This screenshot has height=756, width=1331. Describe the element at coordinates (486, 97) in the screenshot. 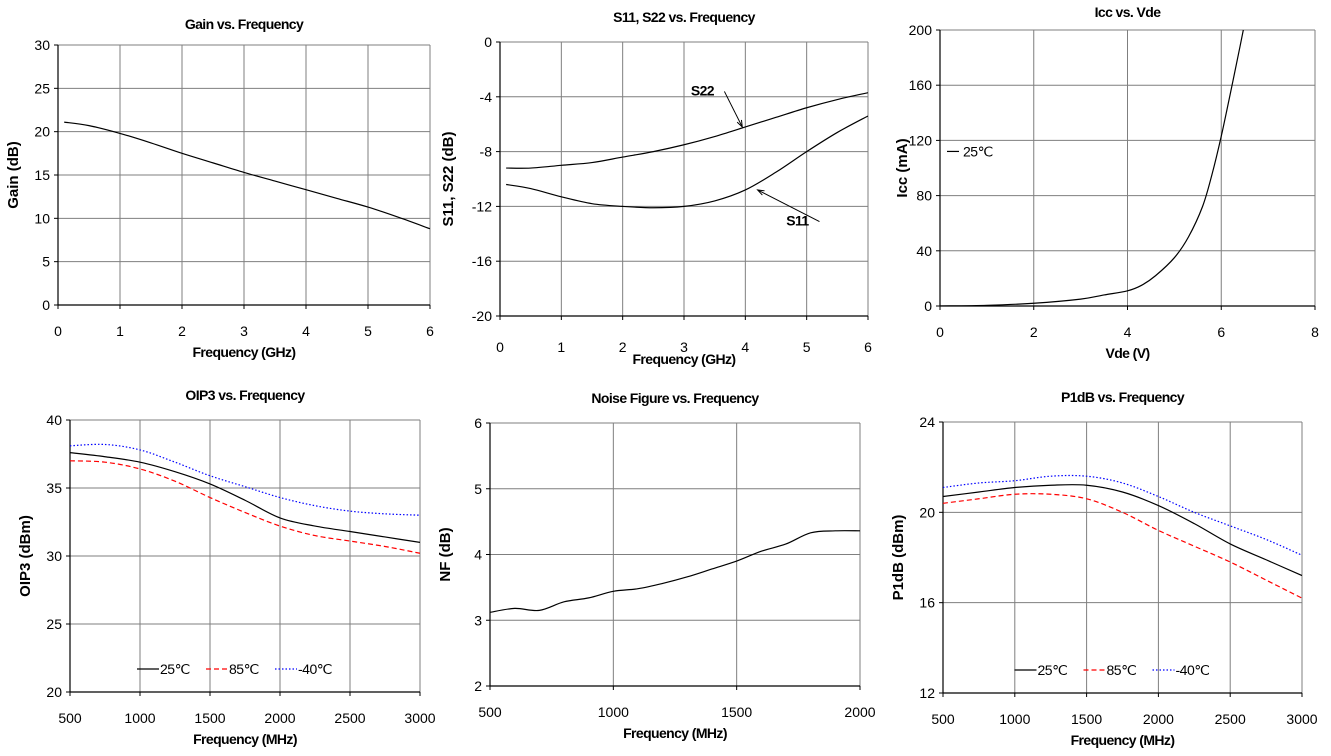

I see `y-tick-label: -4` at that location.